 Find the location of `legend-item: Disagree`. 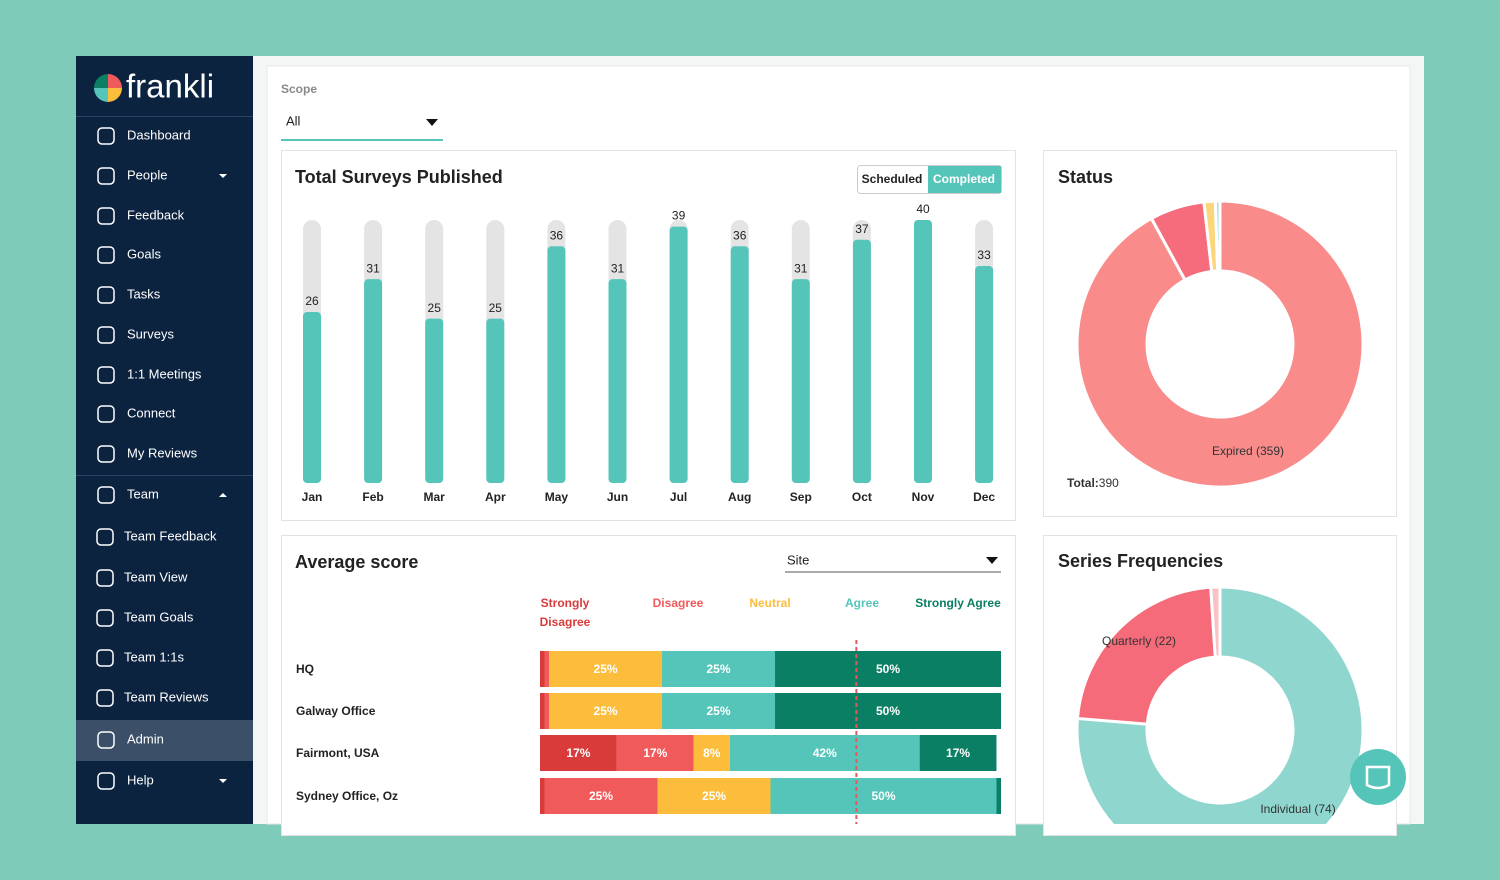

legend-item: Disagree is located at coordinates (678, 603).